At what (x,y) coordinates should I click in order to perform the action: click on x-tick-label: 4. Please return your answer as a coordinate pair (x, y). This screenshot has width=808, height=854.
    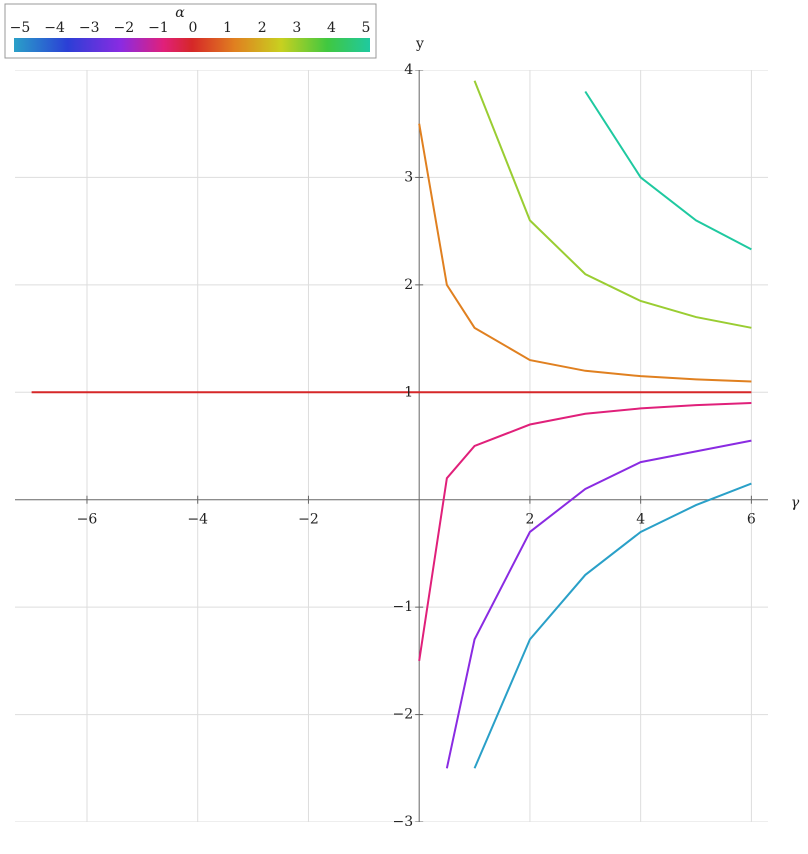
    Looking at the image, I should click on (640, 520).